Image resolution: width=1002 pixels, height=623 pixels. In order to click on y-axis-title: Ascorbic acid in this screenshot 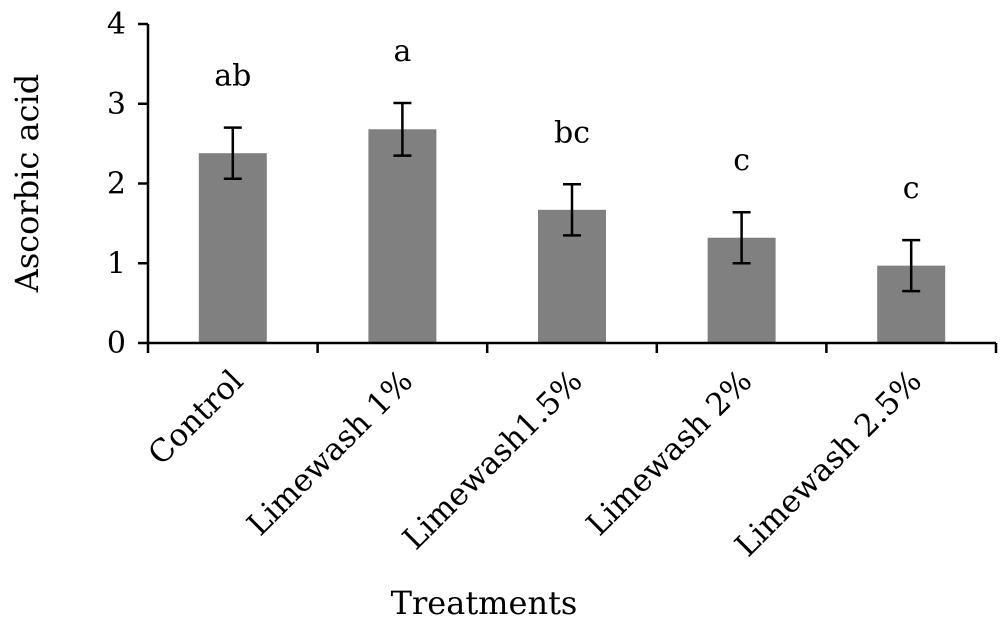, I will do `click(27, 184)`.